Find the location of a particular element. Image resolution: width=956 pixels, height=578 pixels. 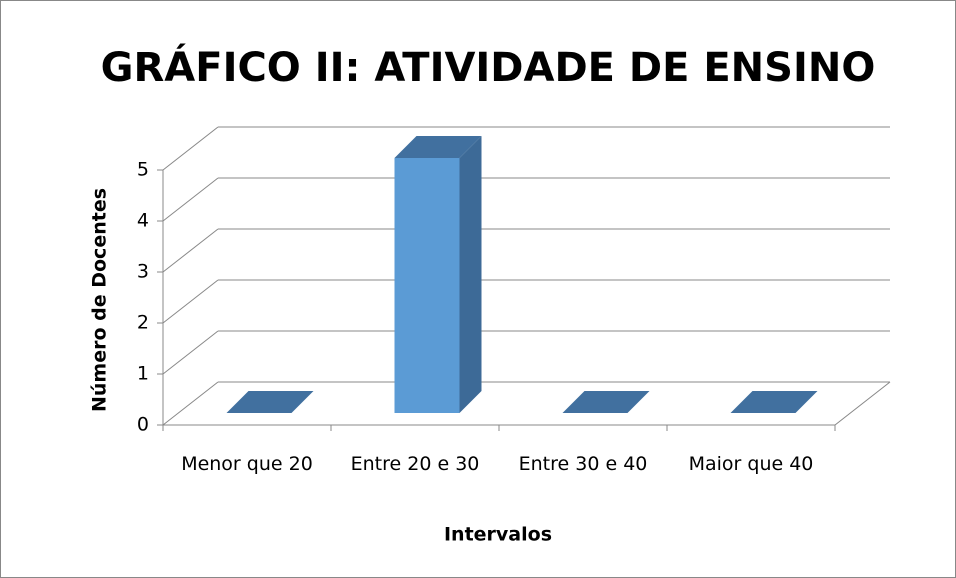

y-axis-label: Número de Docentes is located at coordinates (100, 300).